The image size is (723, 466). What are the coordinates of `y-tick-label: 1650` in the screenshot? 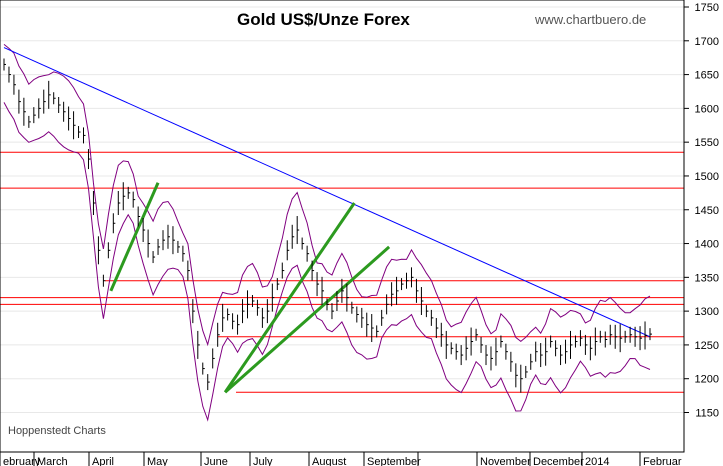 It's located at (707, 76).